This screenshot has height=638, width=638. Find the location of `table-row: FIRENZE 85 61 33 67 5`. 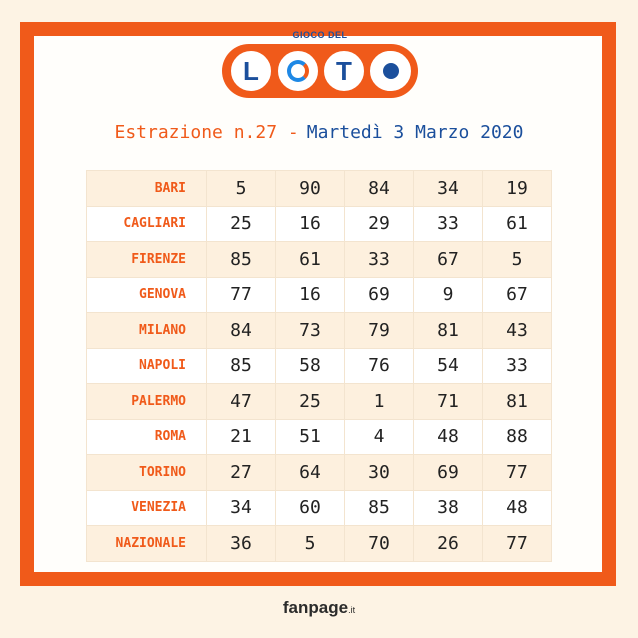

table-row: FIRENZE 85 61 33 67 5 is located at coordinates (319, 259).